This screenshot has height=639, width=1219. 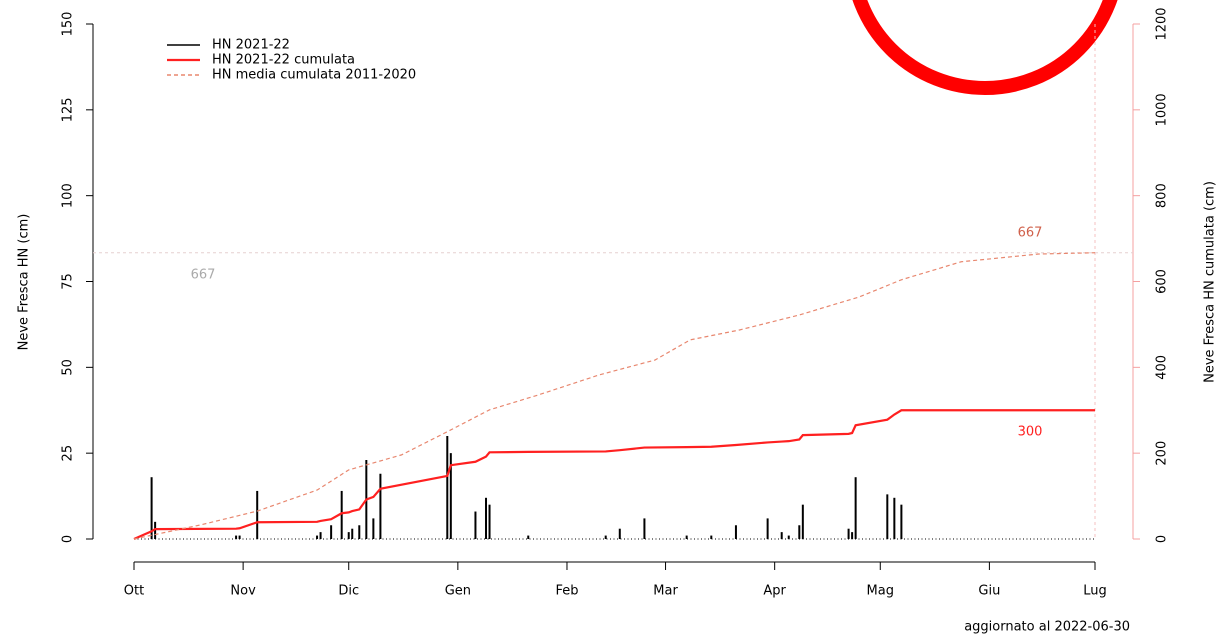 I want to click on x-tick-label: Feb, so click(x=566, y=591).